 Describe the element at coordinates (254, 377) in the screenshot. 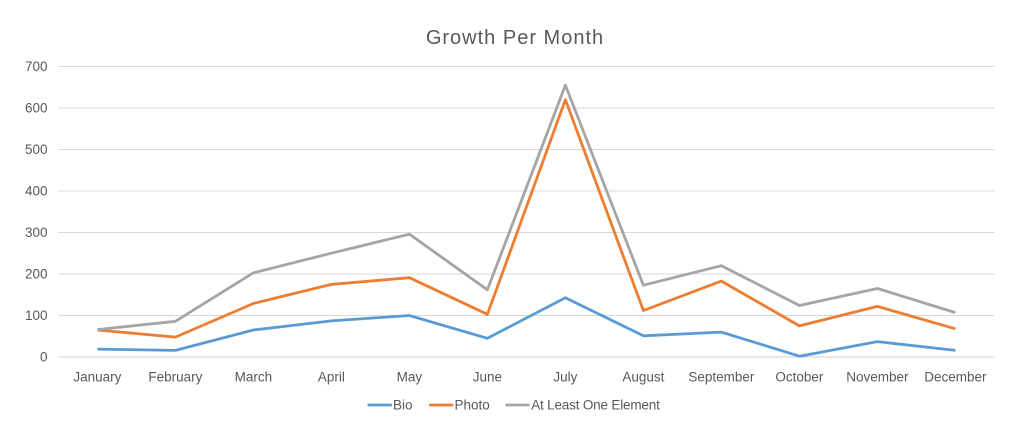

I see `svg-text: March` at that location.